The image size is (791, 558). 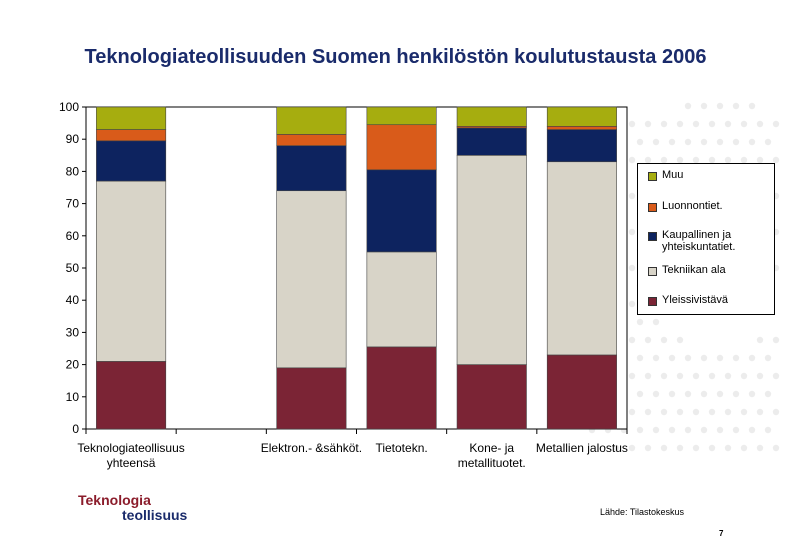 I want to click on source-note: Lähde: Tilastokeskus, so click(x=642, y=512).